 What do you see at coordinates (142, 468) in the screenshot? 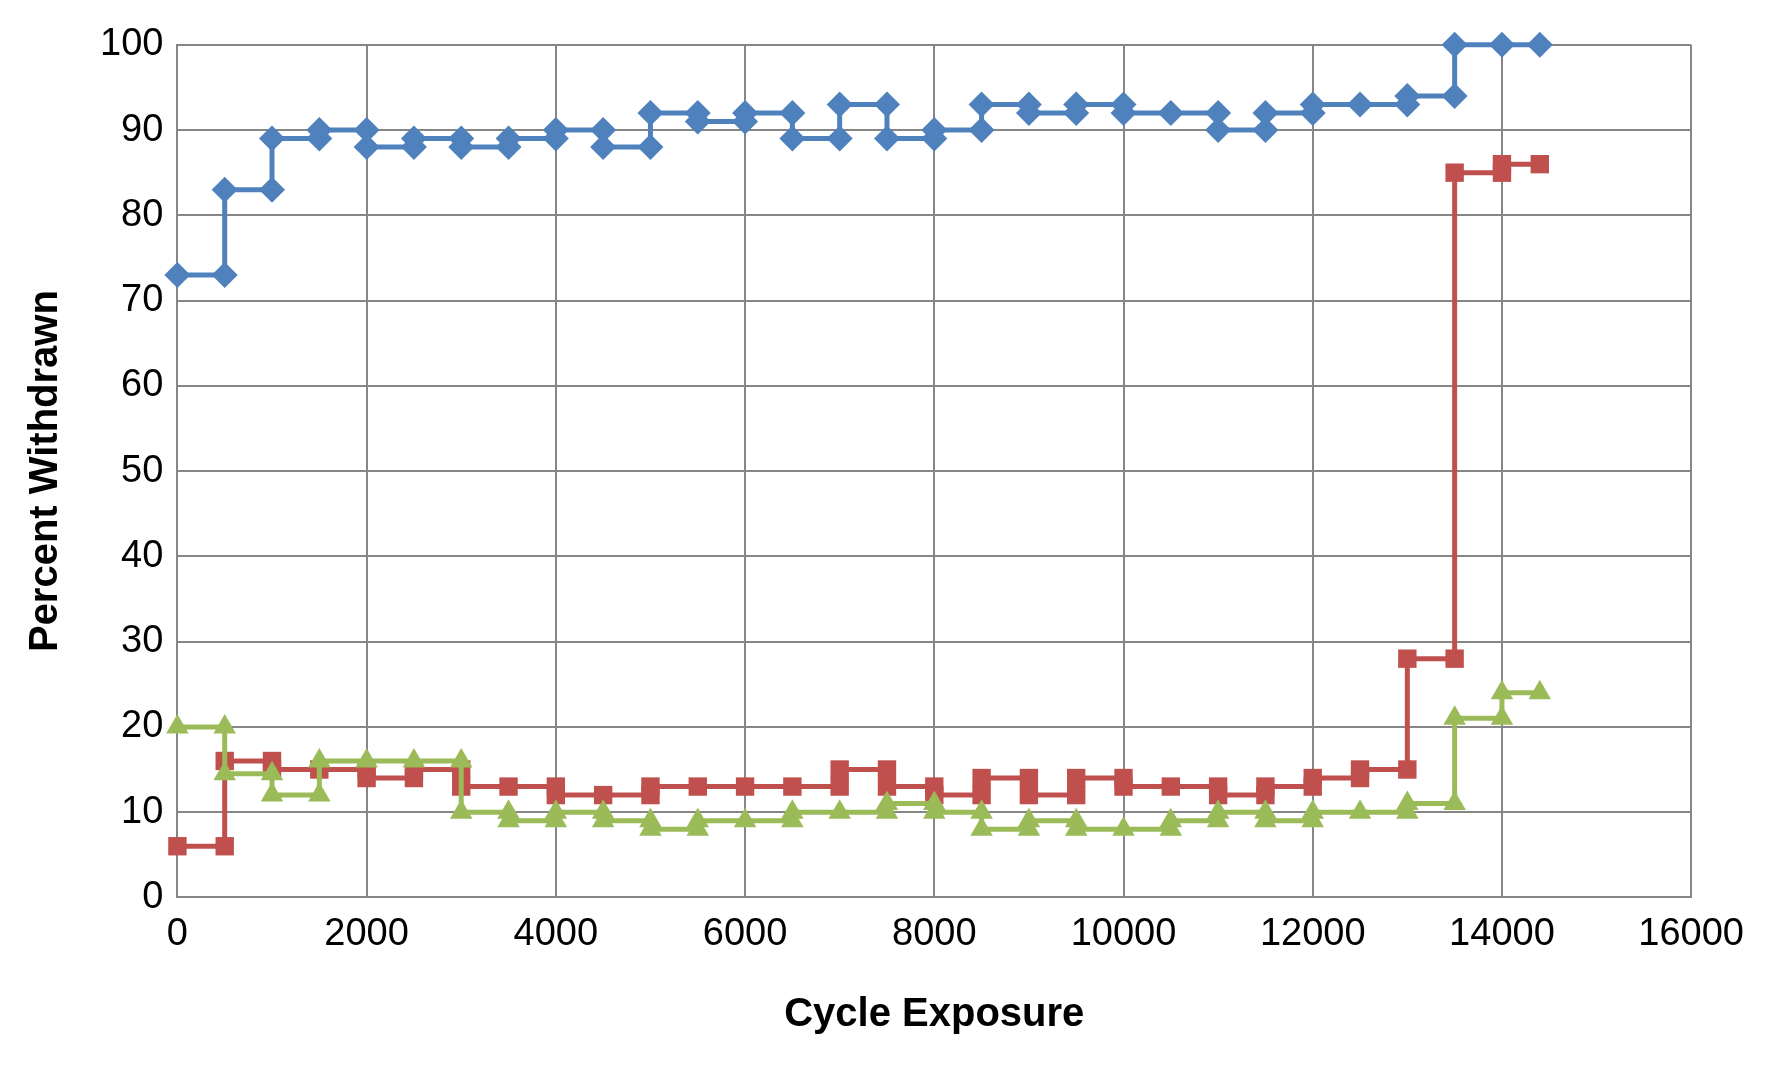
I see `y-tick-label: 50` at bounding box center [142, 468].